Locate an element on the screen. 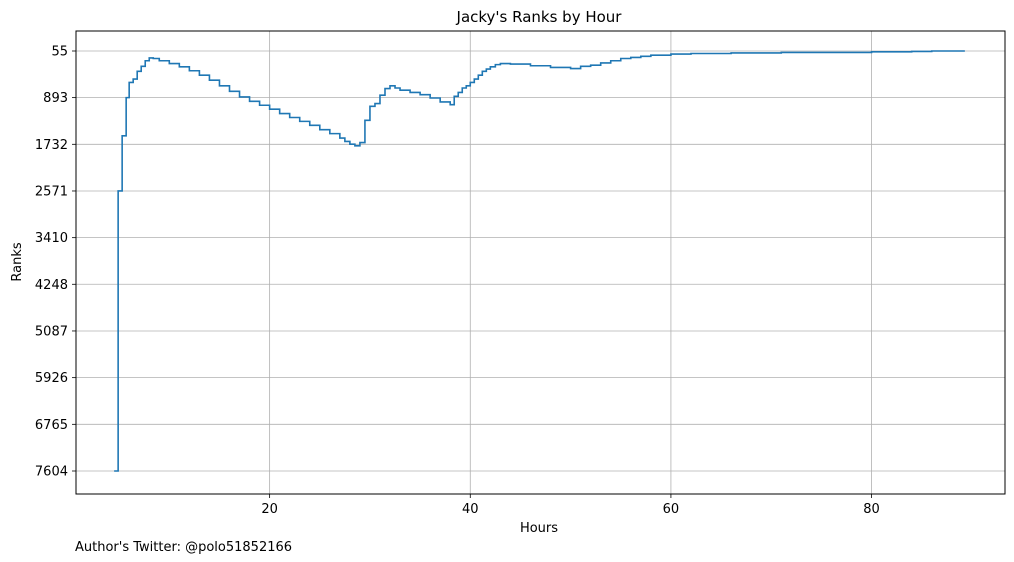 Image resolution: width=1014 pixels, height=562 pixels. x-axis-label: Hours is located at coordinates (539, 528).